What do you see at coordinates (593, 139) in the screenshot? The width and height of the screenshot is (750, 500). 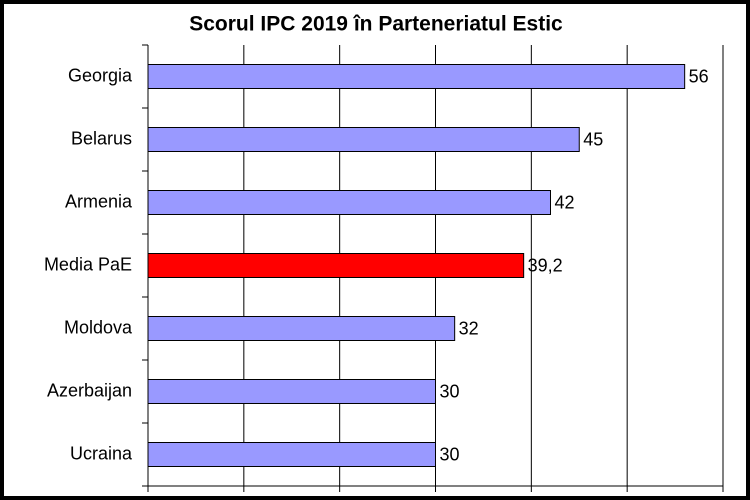 I see `value-label: 45` at bounding box center [593, 139].